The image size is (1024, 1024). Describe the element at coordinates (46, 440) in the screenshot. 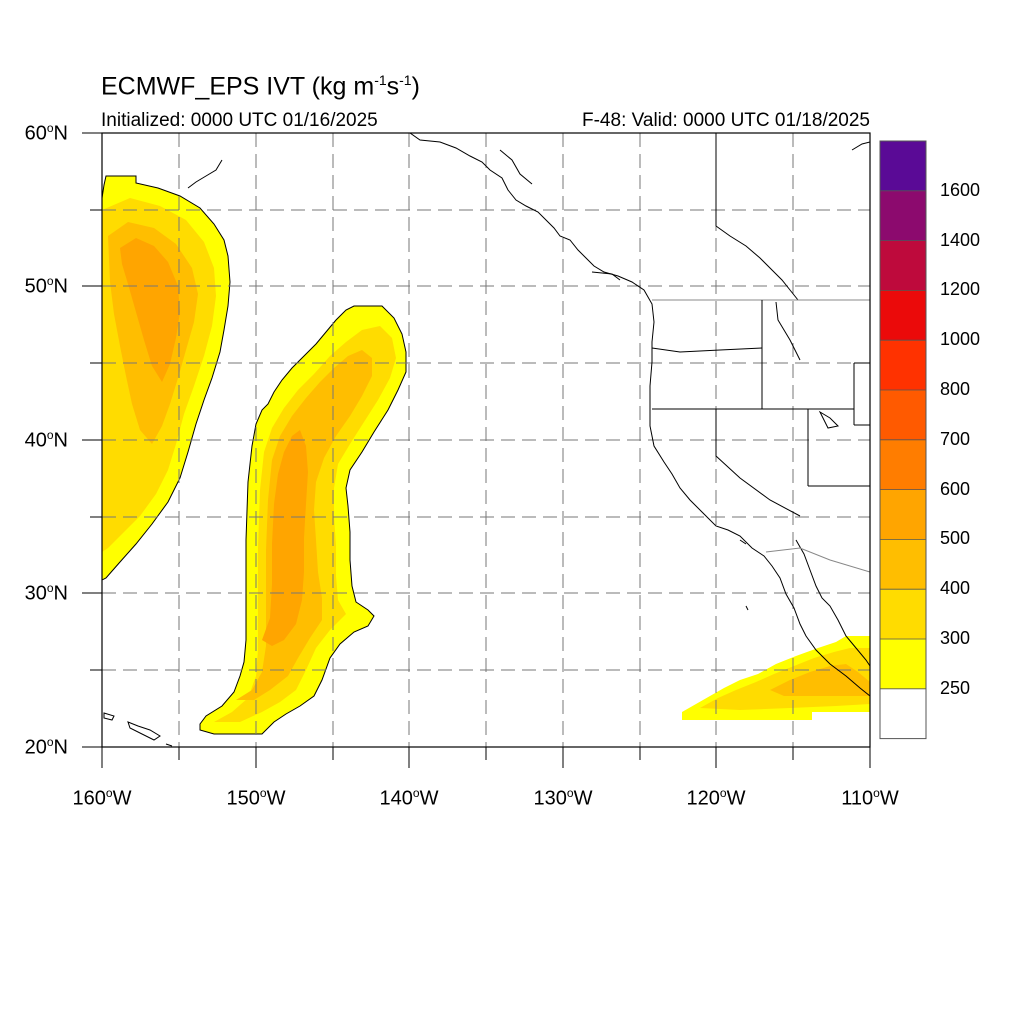

I see `lat-label-40: 40oN` at that location.